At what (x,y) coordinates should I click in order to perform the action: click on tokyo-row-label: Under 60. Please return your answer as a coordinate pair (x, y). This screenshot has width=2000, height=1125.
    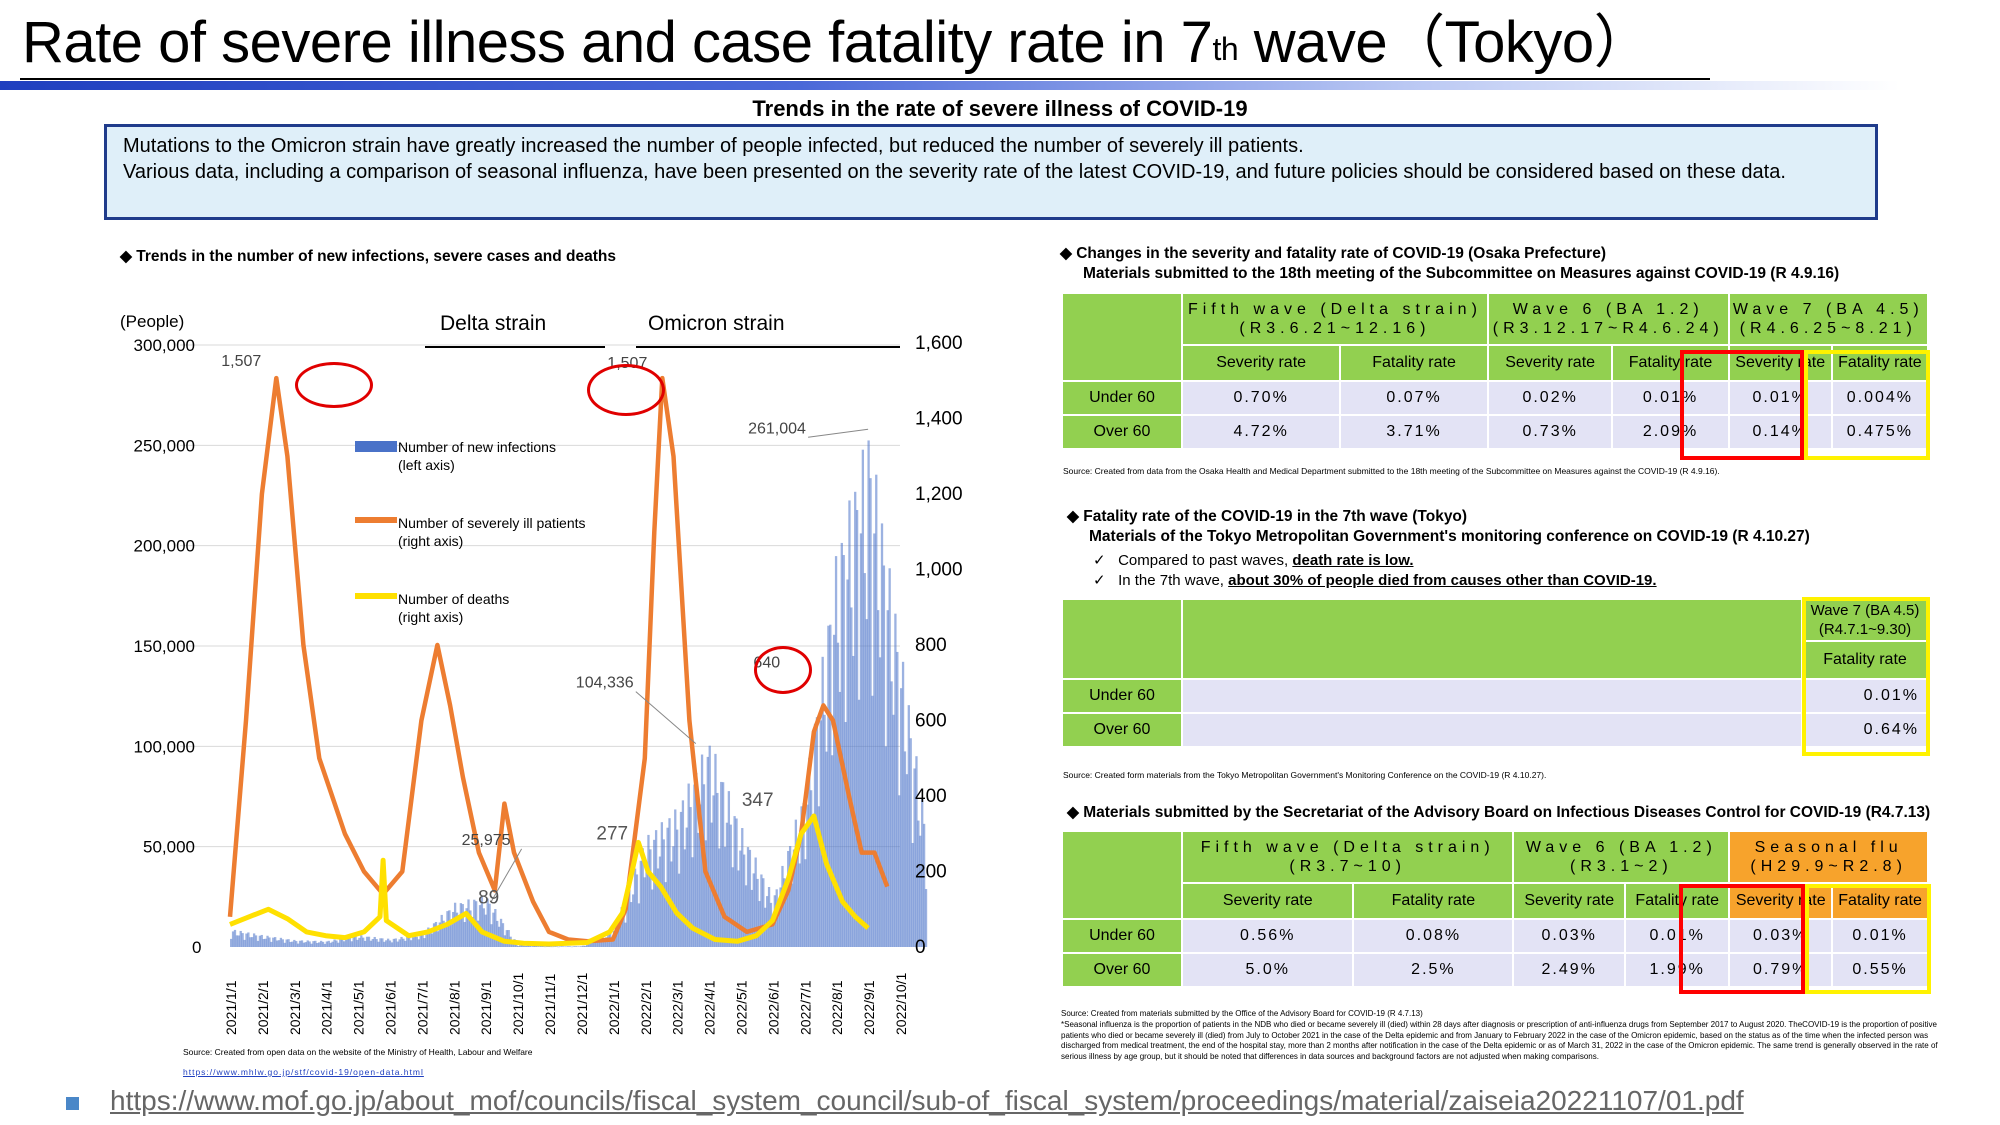
    Looking at the image, I should click on (1122, 696).